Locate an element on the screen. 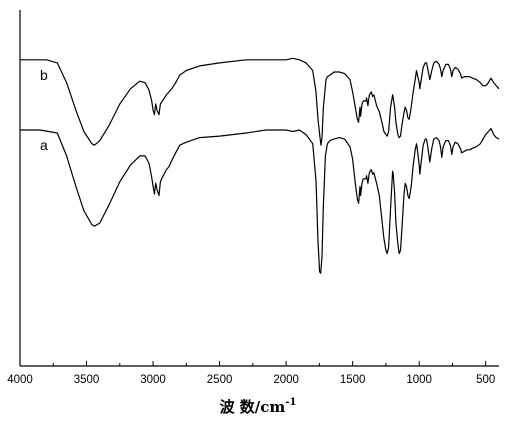  x-tick-label: 1000 is located at coordinates (419, 380).